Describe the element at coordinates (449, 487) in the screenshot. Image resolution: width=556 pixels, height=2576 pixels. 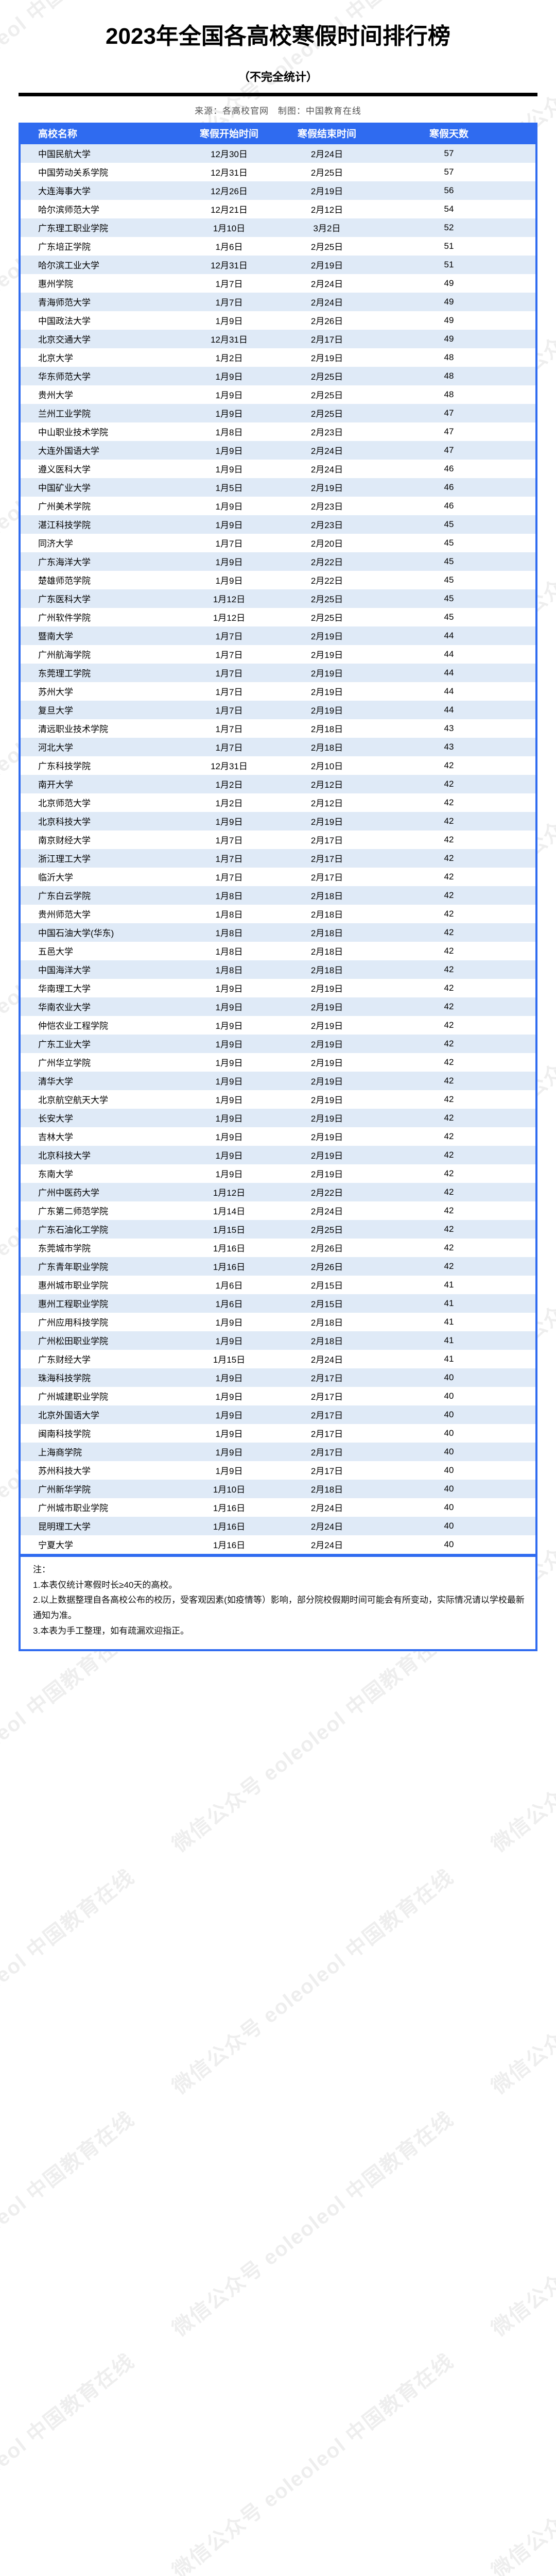
I see `cell-holiday-days: 46` at that location.